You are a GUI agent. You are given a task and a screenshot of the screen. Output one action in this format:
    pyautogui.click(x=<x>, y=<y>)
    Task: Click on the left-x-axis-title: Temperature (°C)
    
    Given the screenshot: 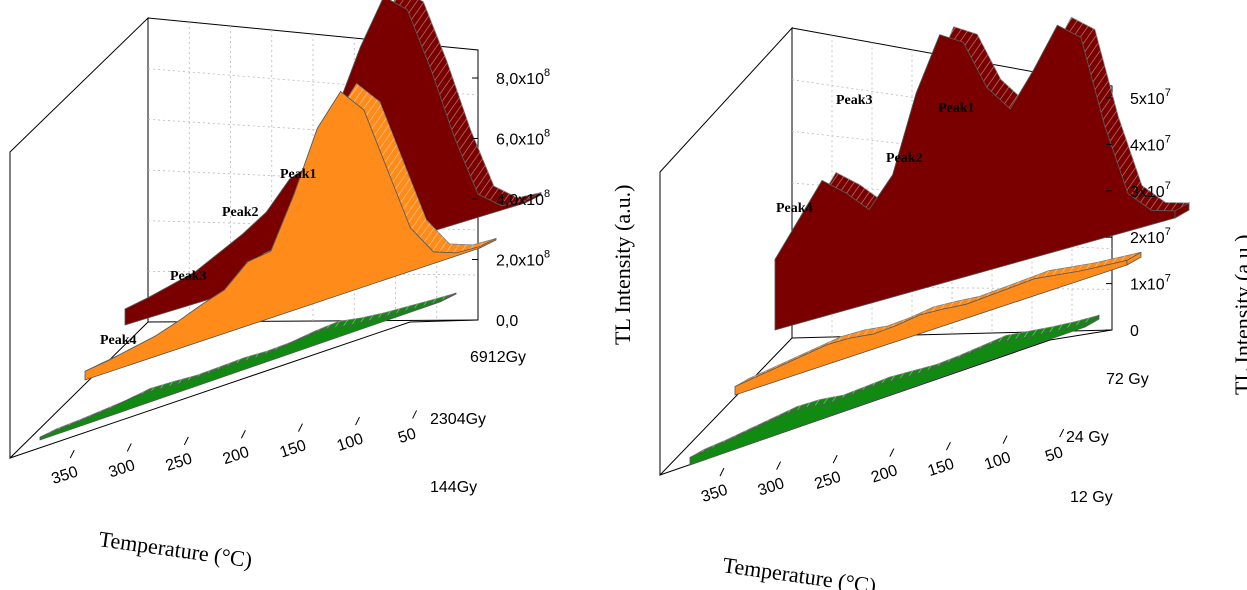 What is the action you would take?
    pyautogui.click(x=175, y=549)
    